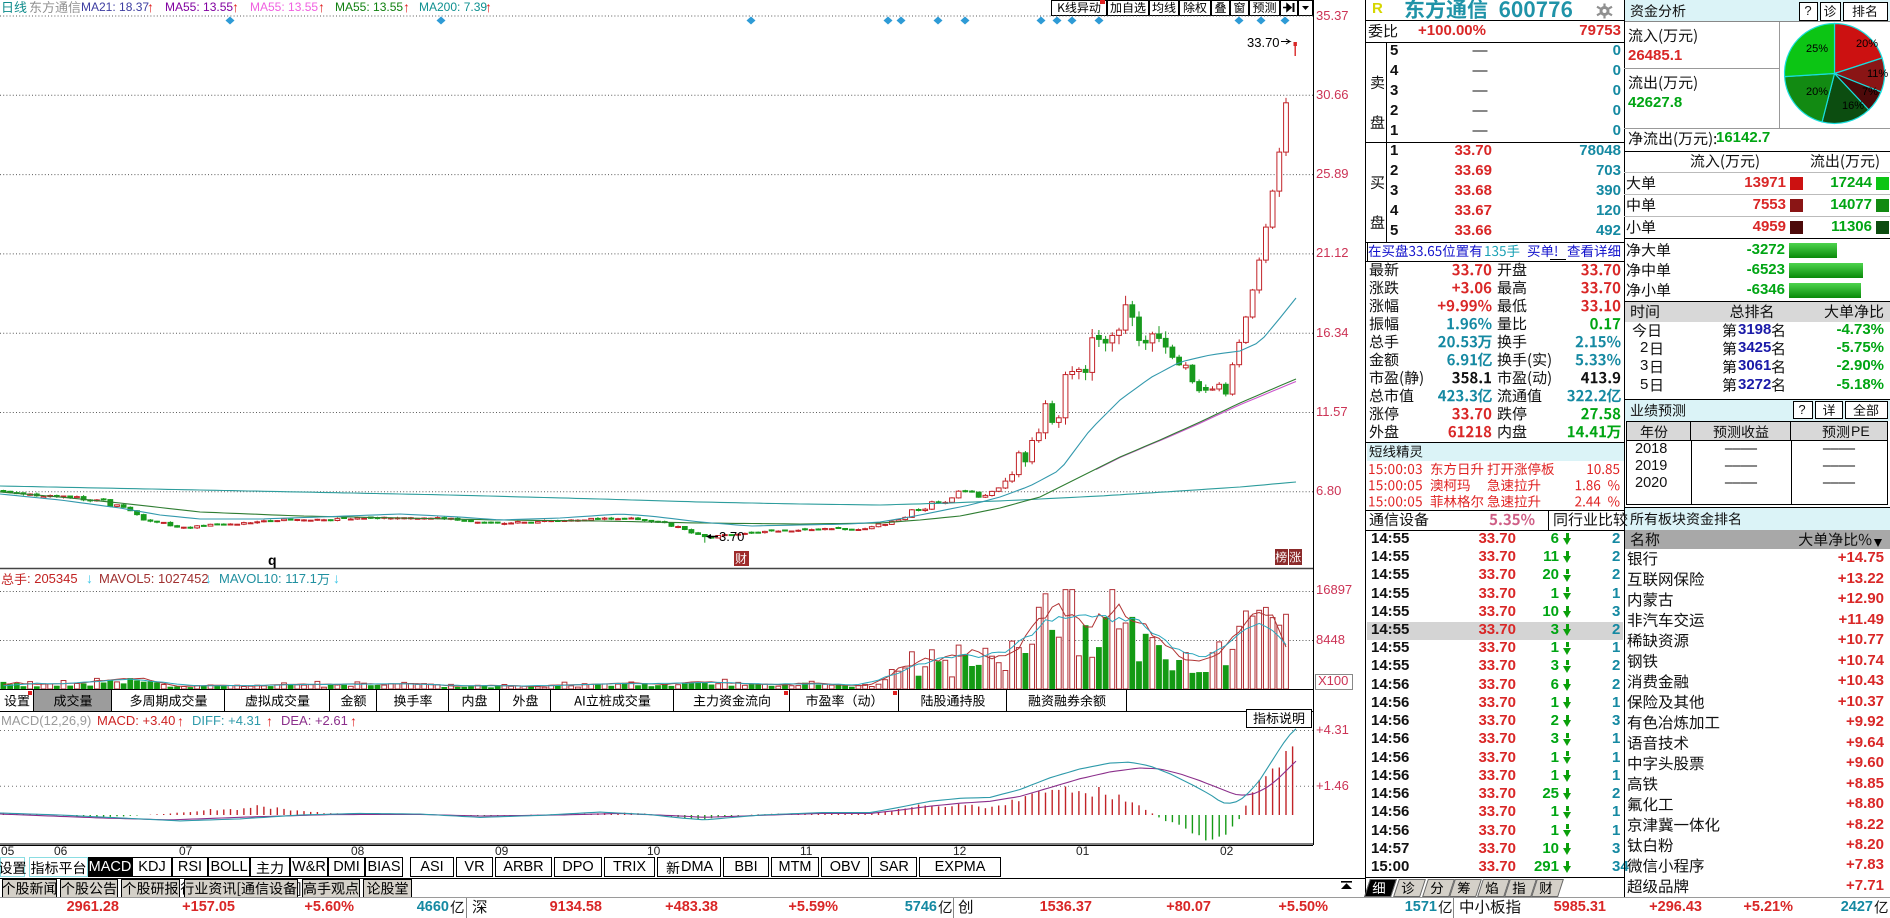  I want to click on svg-text: 7%, so click(1870, 92).